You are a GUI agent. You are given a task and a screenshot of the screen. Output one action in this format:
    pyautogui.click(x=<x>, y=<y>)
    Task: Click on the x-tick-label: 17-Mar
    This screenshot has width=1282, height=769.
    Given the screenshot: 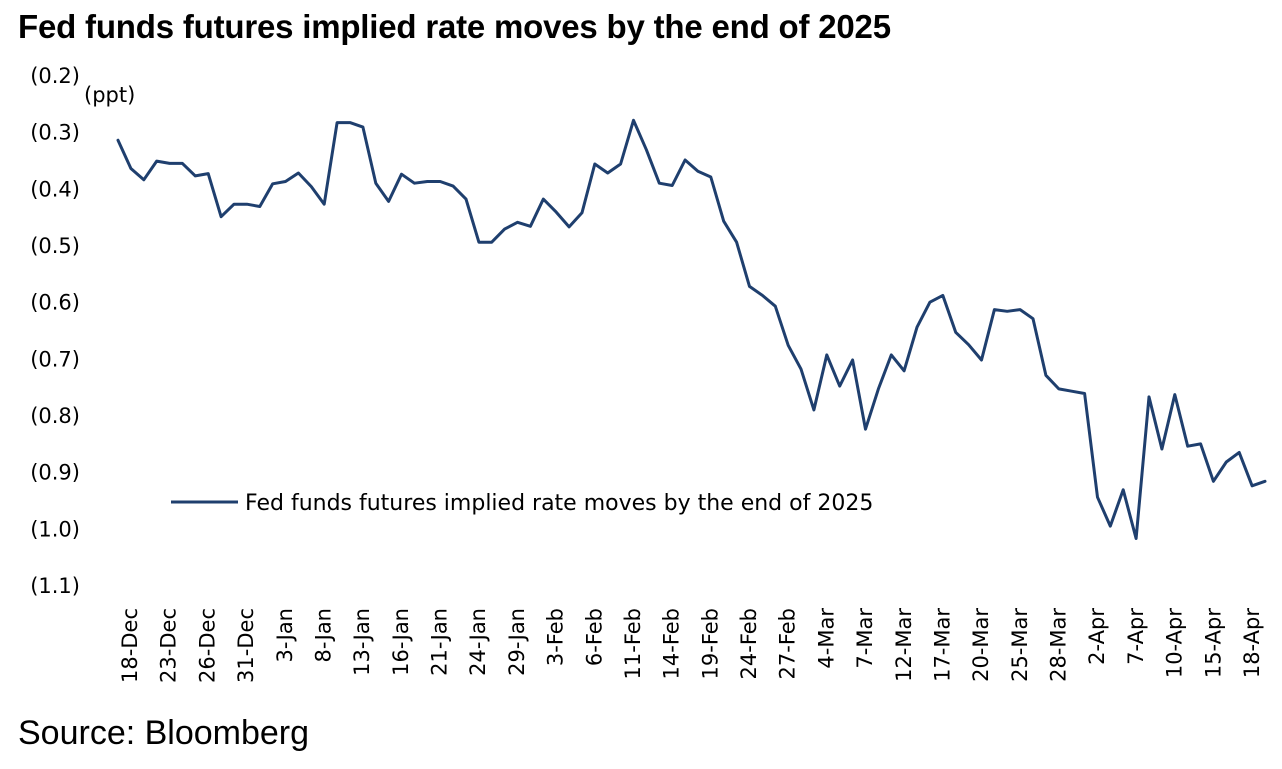 What is the action you would take?
    pyautogui.click(x=942, y=645)
    